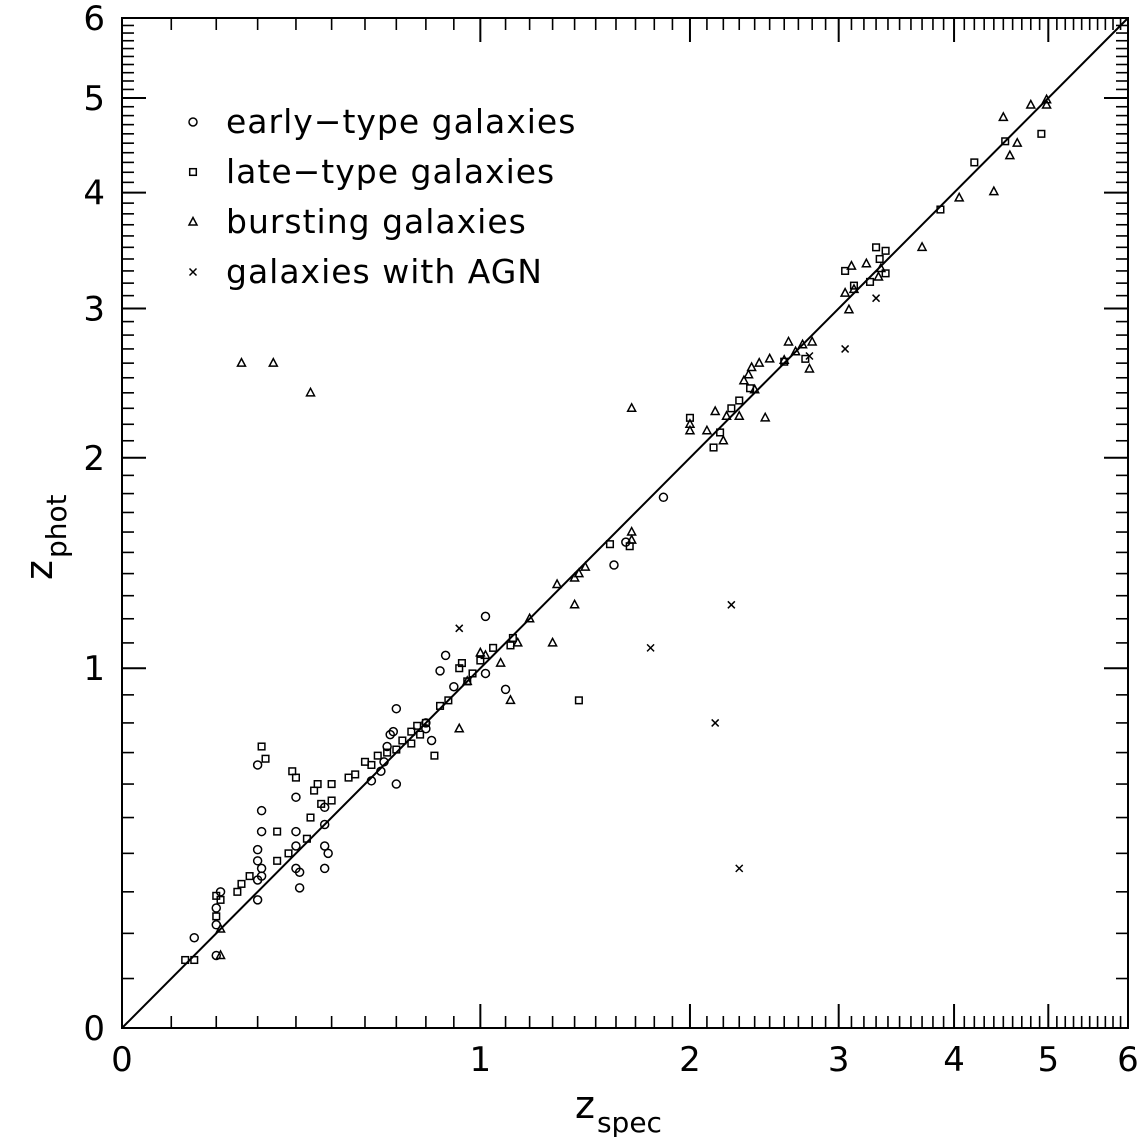 The width and height of the screenshot is (1144, 1137). Describe the element at coordinates (94, 99) in the screenshot. I see `y-tick-label: 5` at that location.